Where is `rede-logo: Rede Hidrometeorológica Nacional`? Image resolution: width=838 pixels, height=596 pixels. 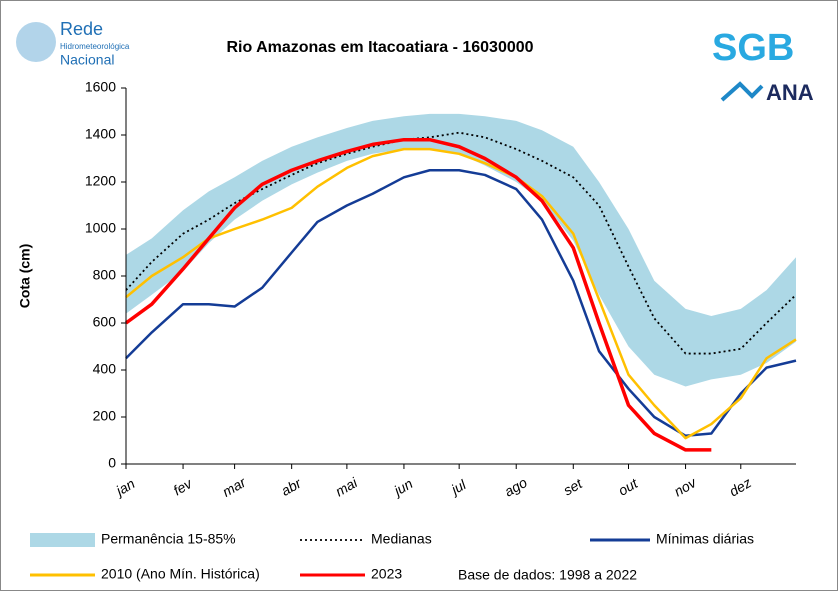 rede-logo: Rede Hidrometeorológica Nacional is located at coordinates (73, 43).